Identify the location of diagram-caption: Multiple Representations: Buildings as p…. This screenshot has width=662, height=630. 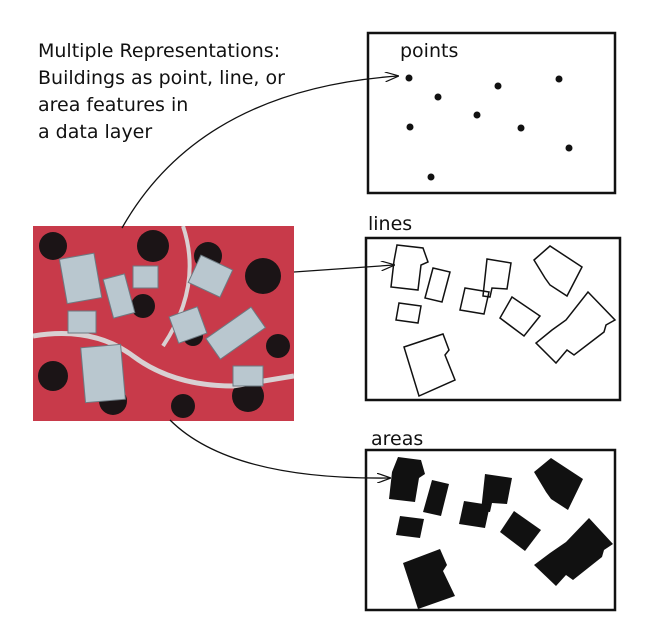
(161, 92).